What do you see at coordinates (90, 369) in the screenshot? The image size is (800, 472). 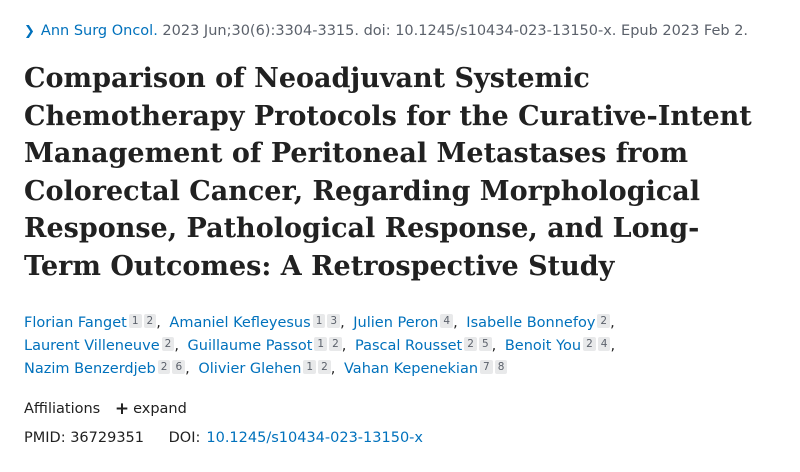 I see `author-name-link: Nazim Benzerdjeb` at bounding box center [90, 369].